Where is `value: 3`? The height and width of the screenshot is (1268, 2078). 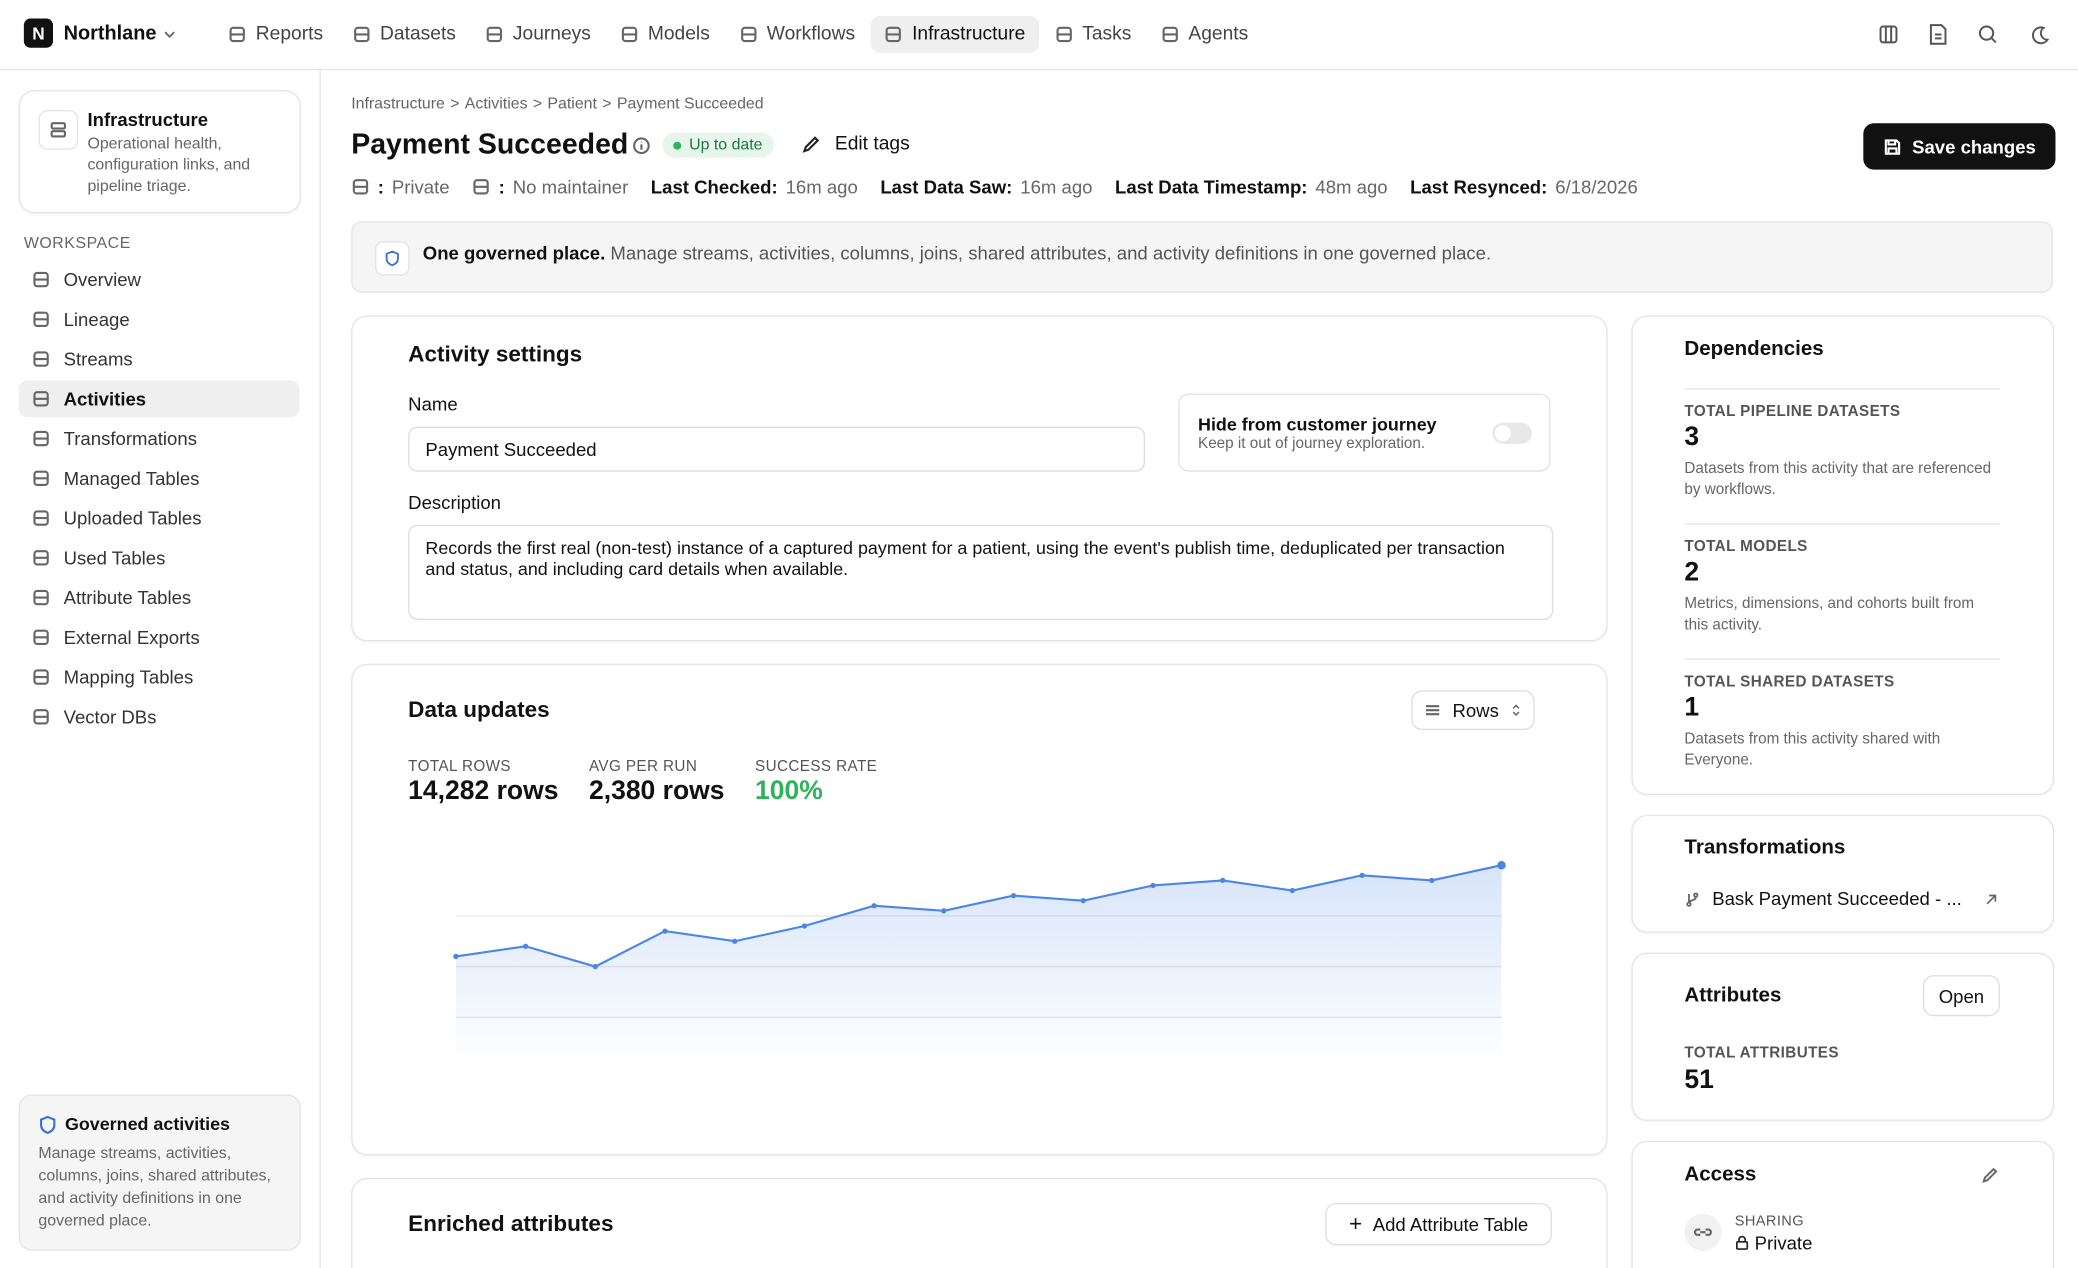
value: 3 is located at coordinates (1692, 437).